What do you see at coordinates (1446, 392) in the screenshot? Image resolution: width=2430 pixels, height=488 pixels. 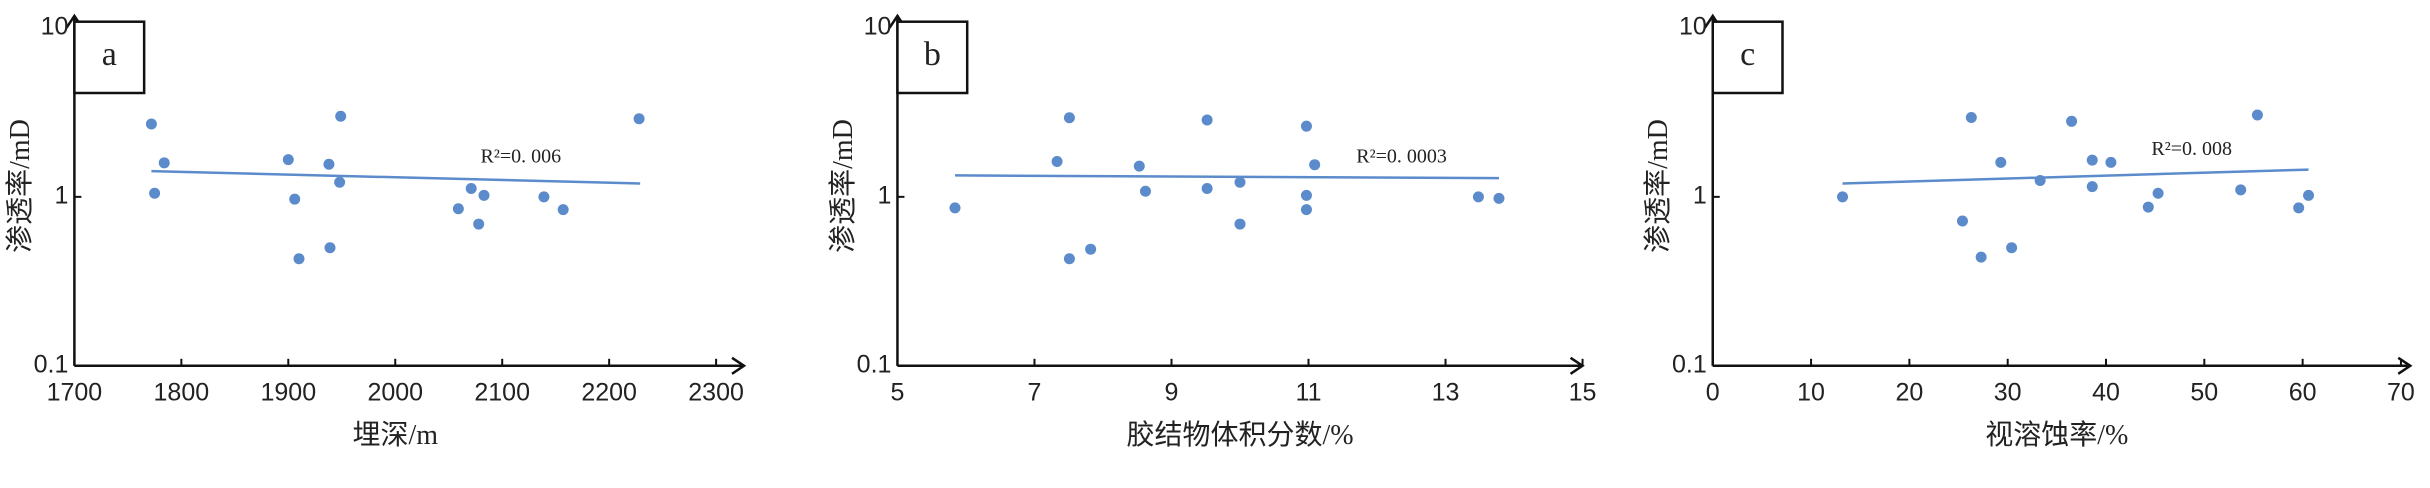 I see `x-tick-label: 13` at bounding box center [1446, 392].